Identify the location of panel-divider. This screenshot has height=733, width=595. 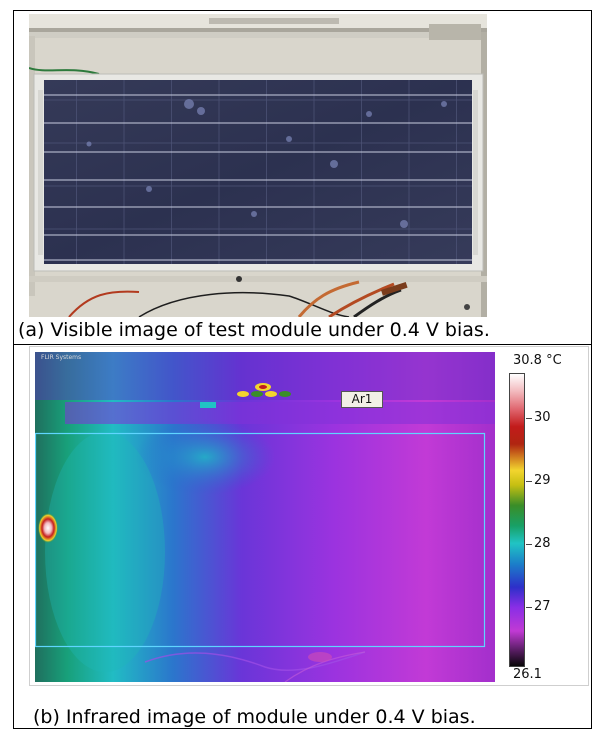
(302, 344).